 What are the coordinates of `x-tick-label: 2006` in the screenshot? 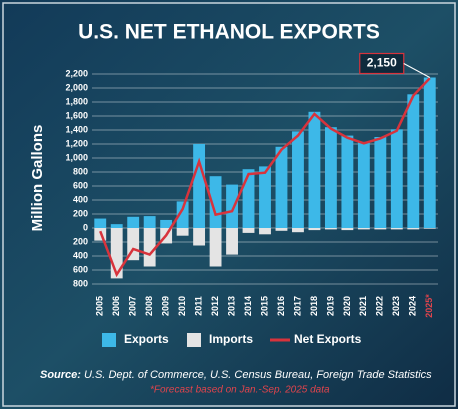 It's located at (116, 306).